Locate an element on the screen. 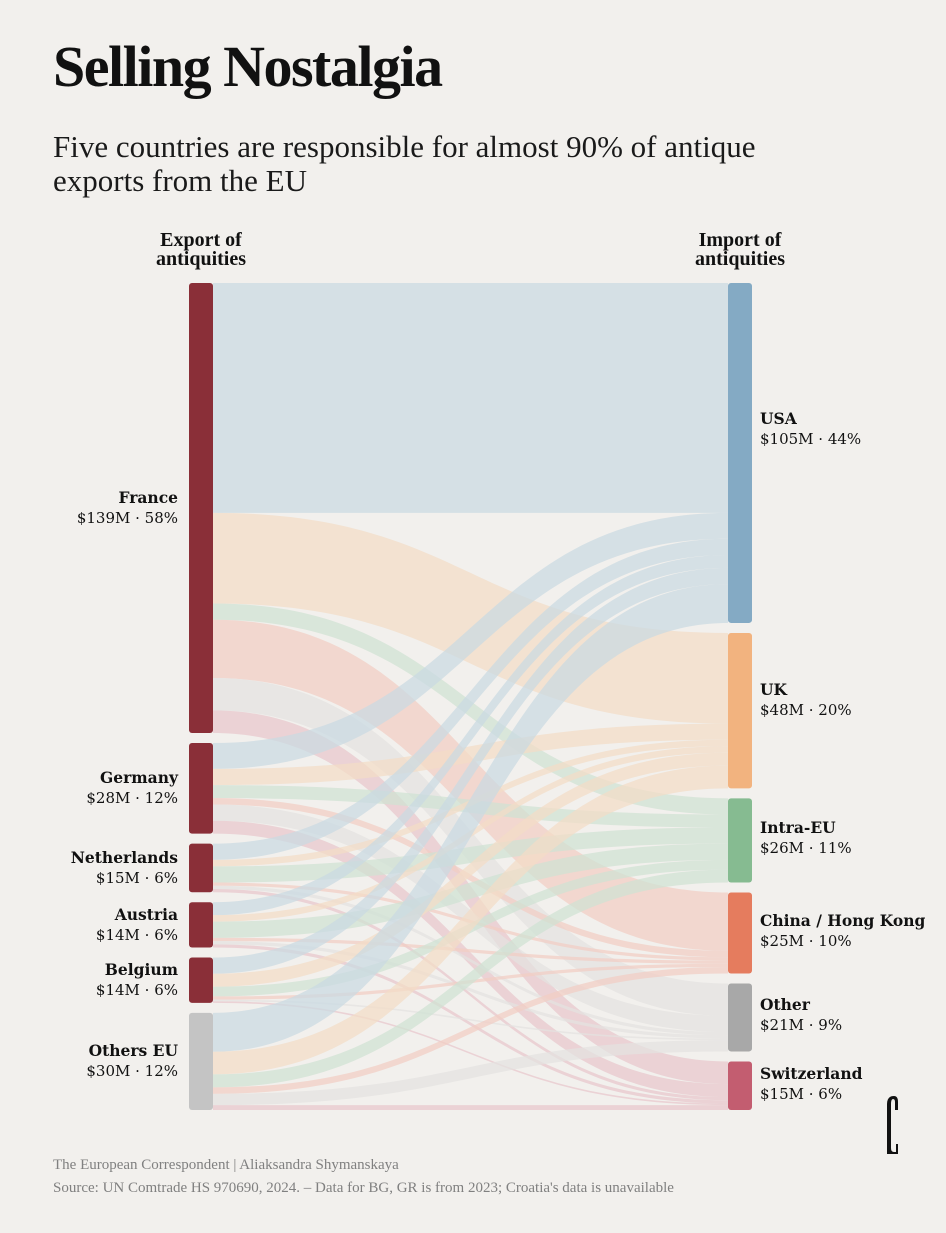 The width and height of the screenshot is (946, 1233). source-label: Austria $14M · 6% is located at coordinates (137, 925).